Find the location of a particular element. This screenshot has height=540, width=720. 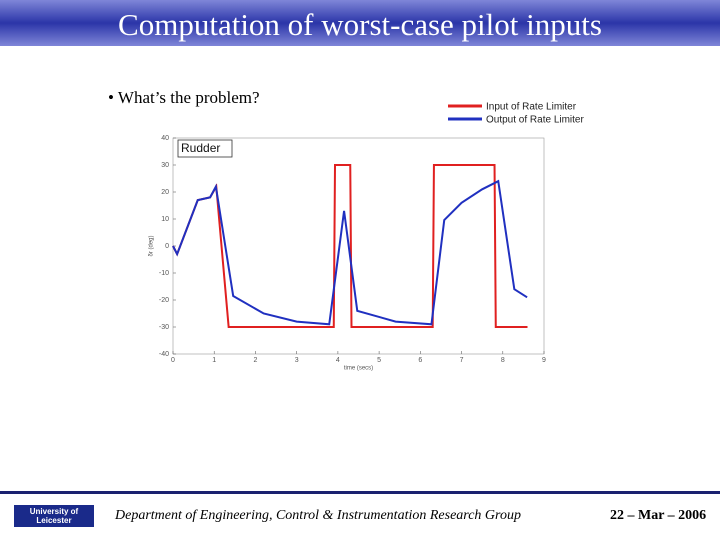

annotation: Rudder is located at coordinates (200, 148).